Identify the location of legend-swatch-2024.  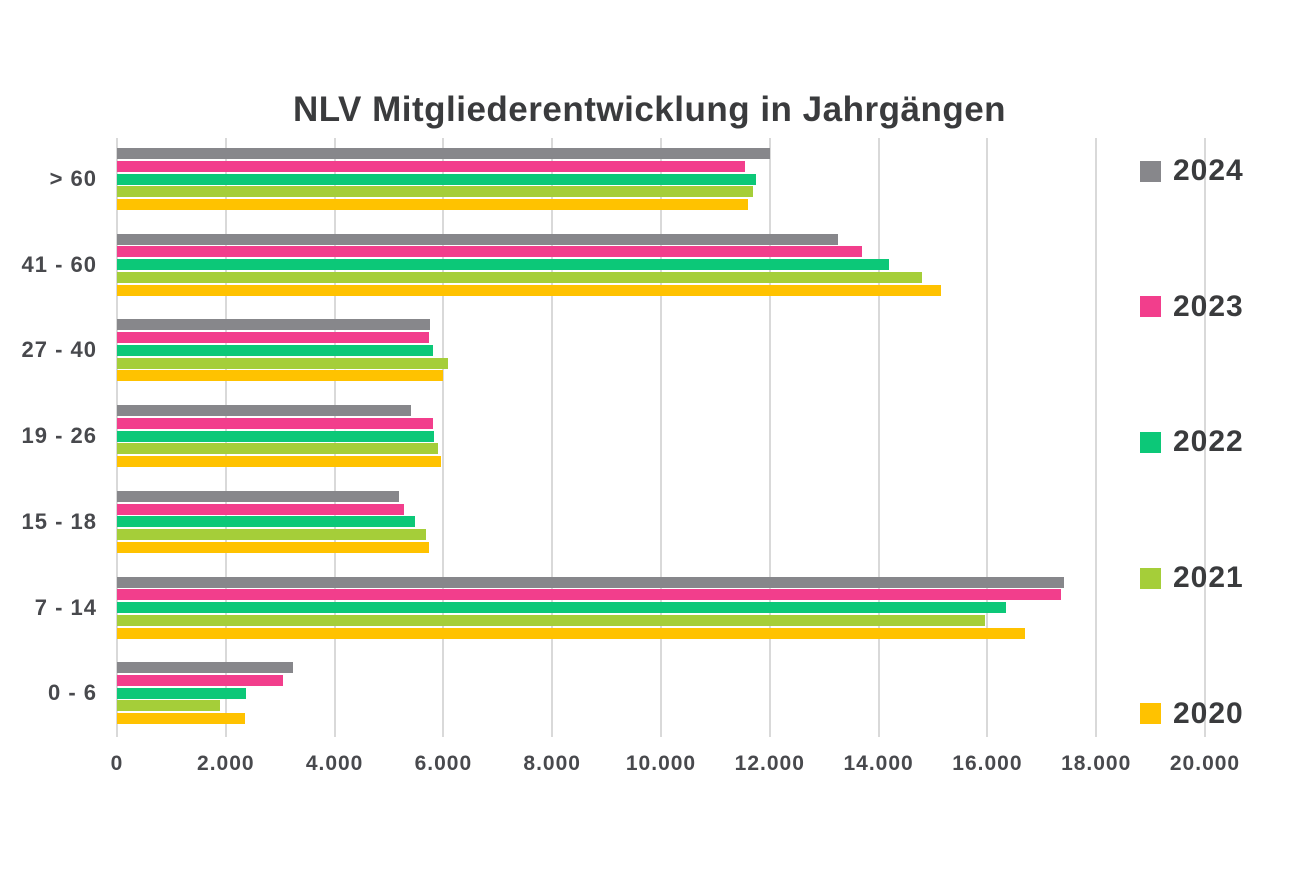
(1150, 171).